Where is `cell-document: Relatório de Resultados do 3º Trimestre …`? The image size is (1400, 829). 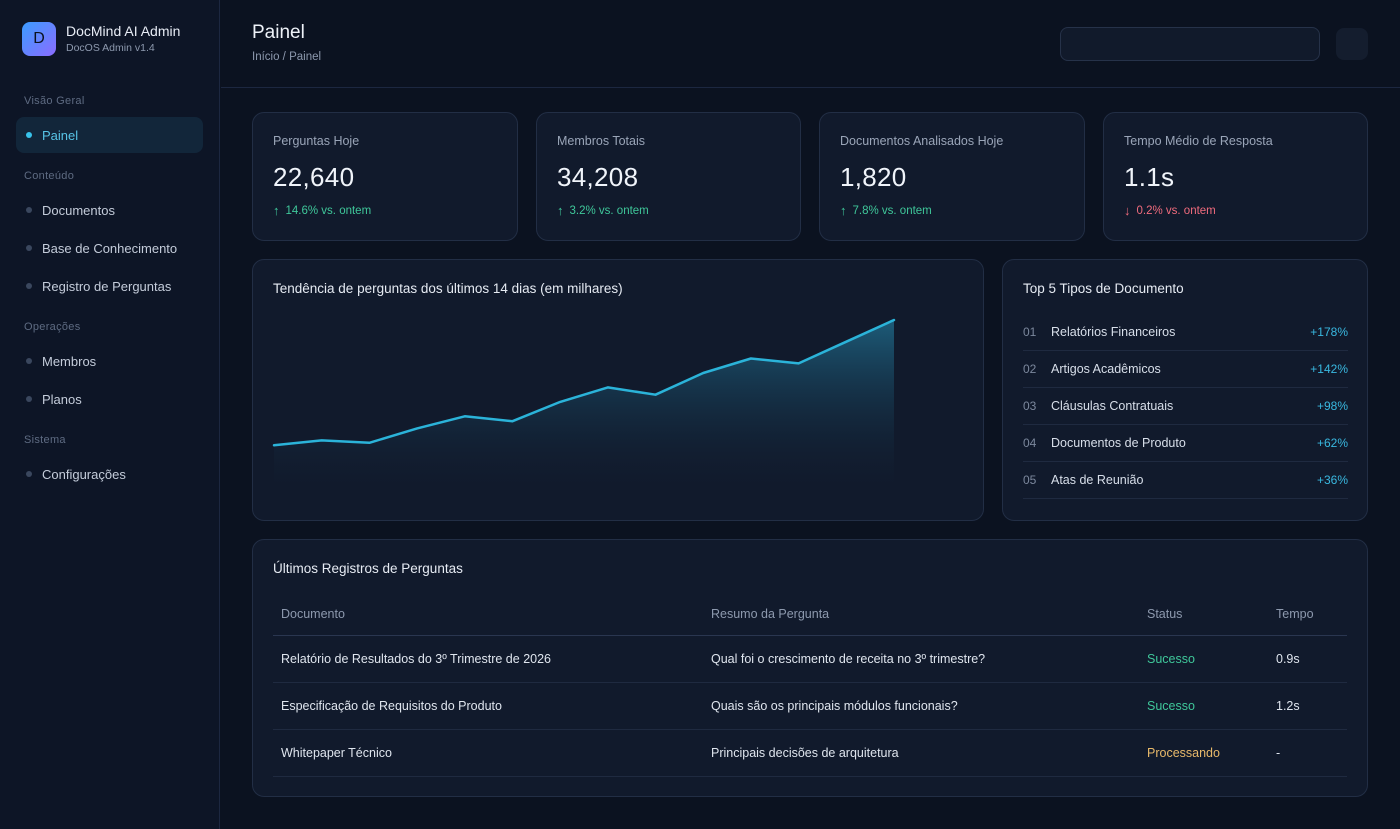
cell-document: Relatório de Resultados do 3º Trimestre … is located at coordinates (488, 659).